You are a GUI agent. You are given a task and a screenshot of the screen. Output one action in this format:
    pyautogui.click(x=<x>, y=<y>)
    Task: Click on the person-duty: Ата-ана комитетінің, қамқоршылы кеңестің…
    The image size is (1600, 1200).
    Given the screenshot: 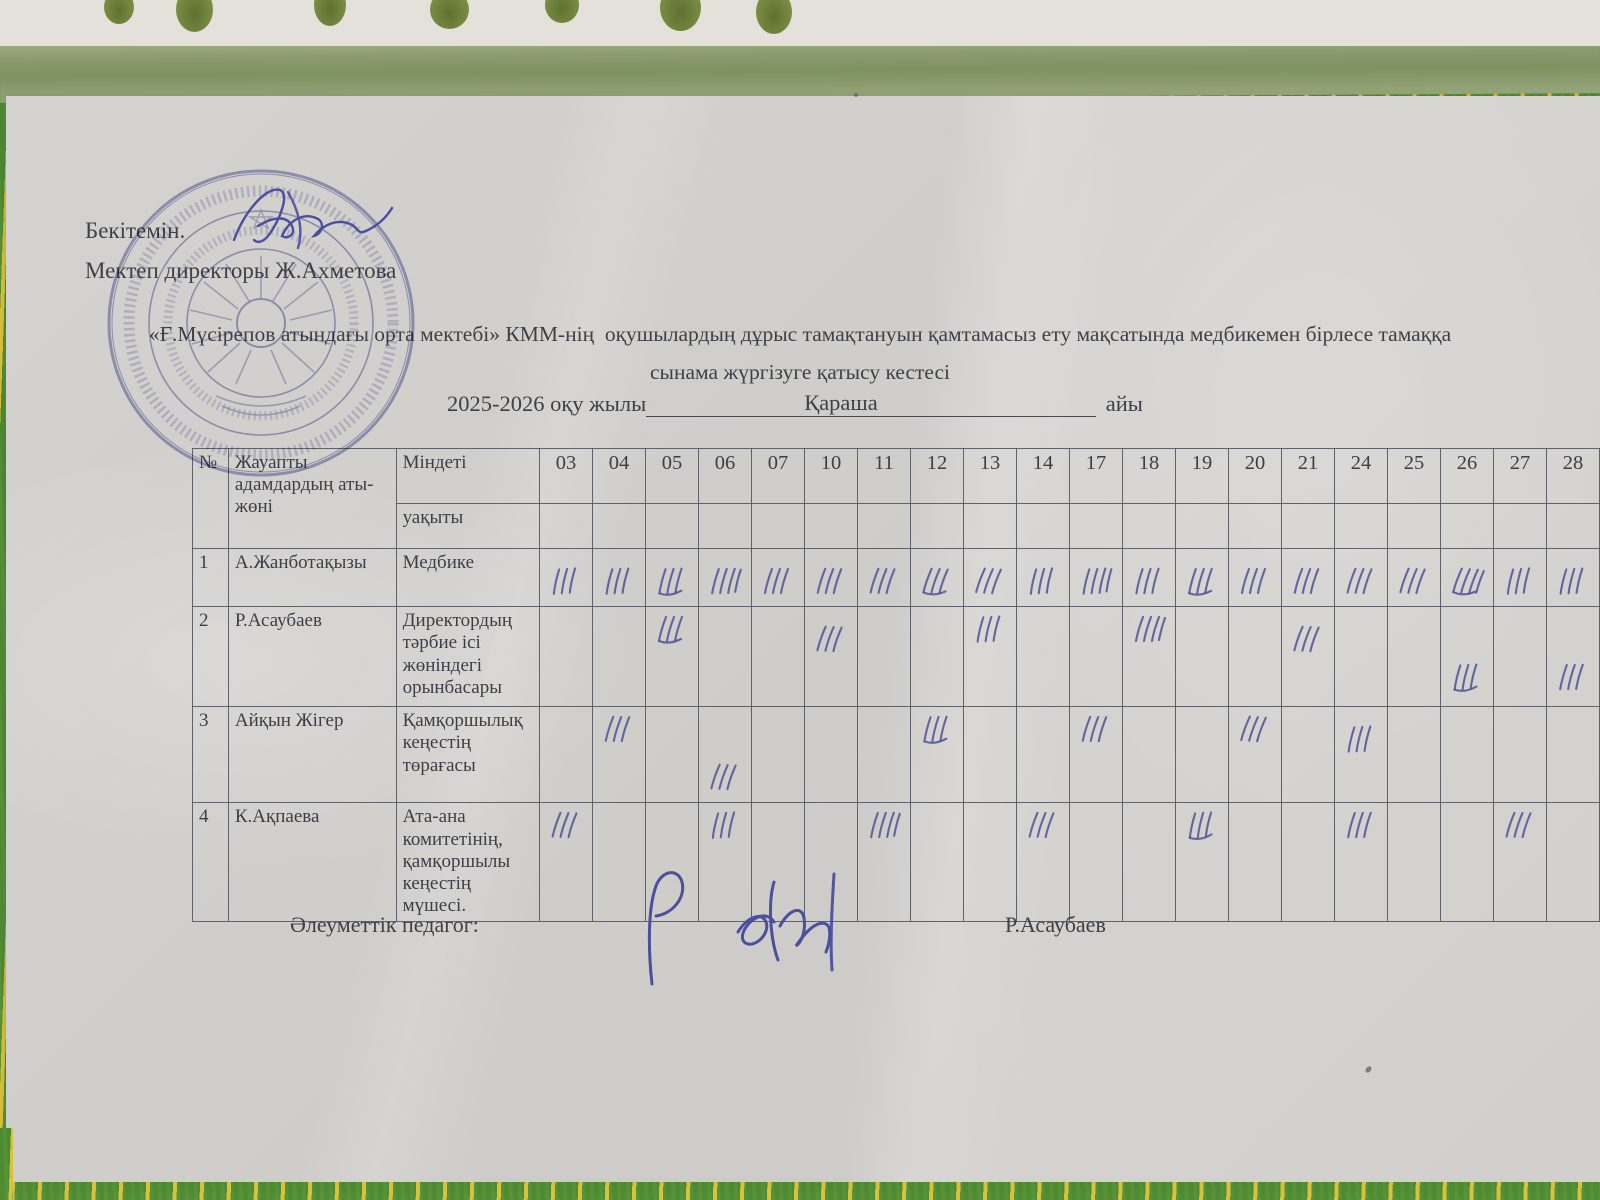 What is the action you would take?
    pyautogui.click(x=467, y=862)
    